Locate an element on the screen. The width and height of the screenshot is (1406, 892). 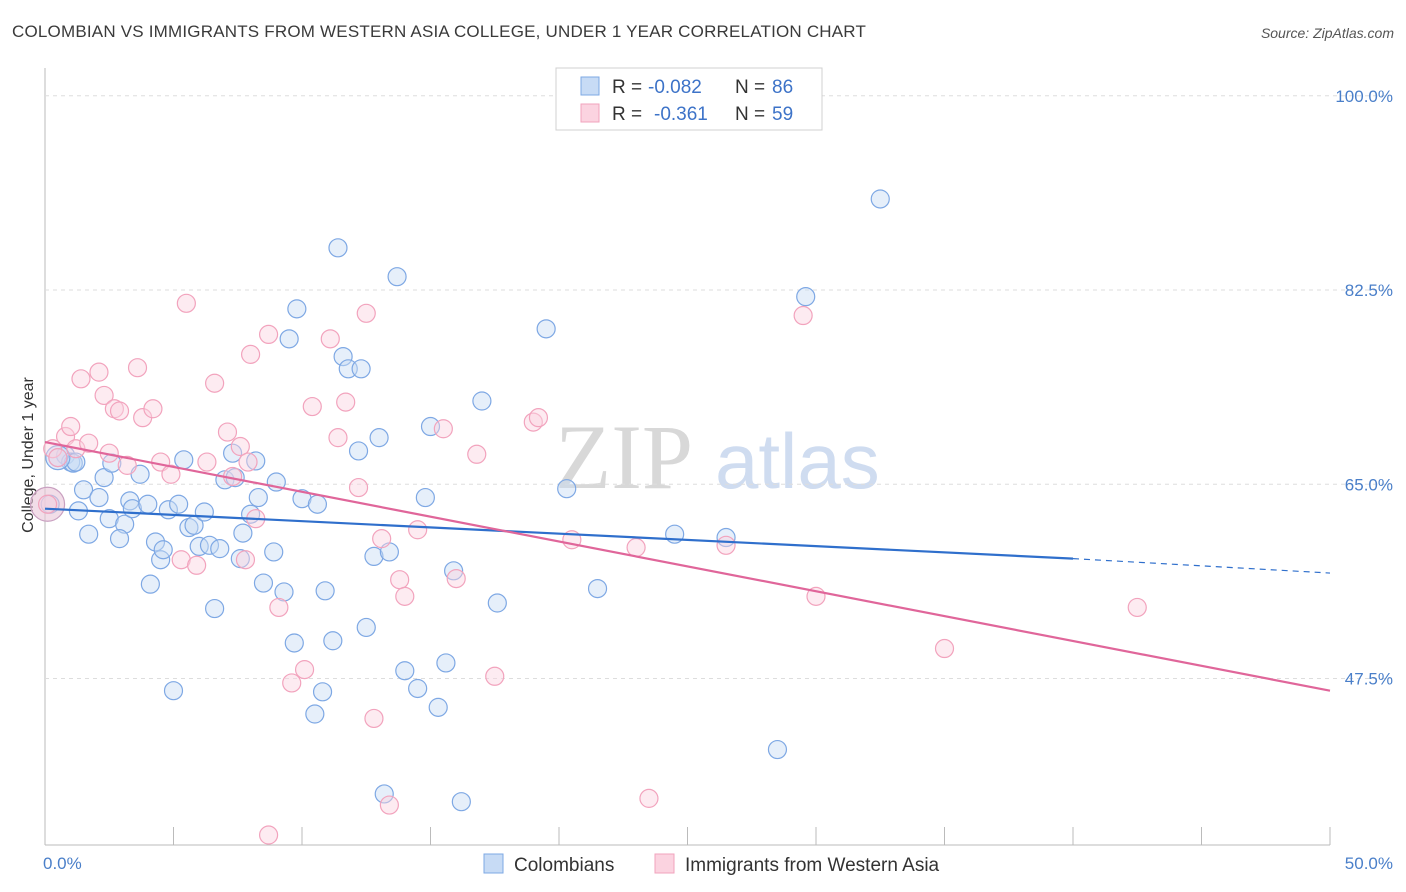
bottom-legend-label-western-asia: Immigrants from Western Asia is located at coordinates (812, 865).